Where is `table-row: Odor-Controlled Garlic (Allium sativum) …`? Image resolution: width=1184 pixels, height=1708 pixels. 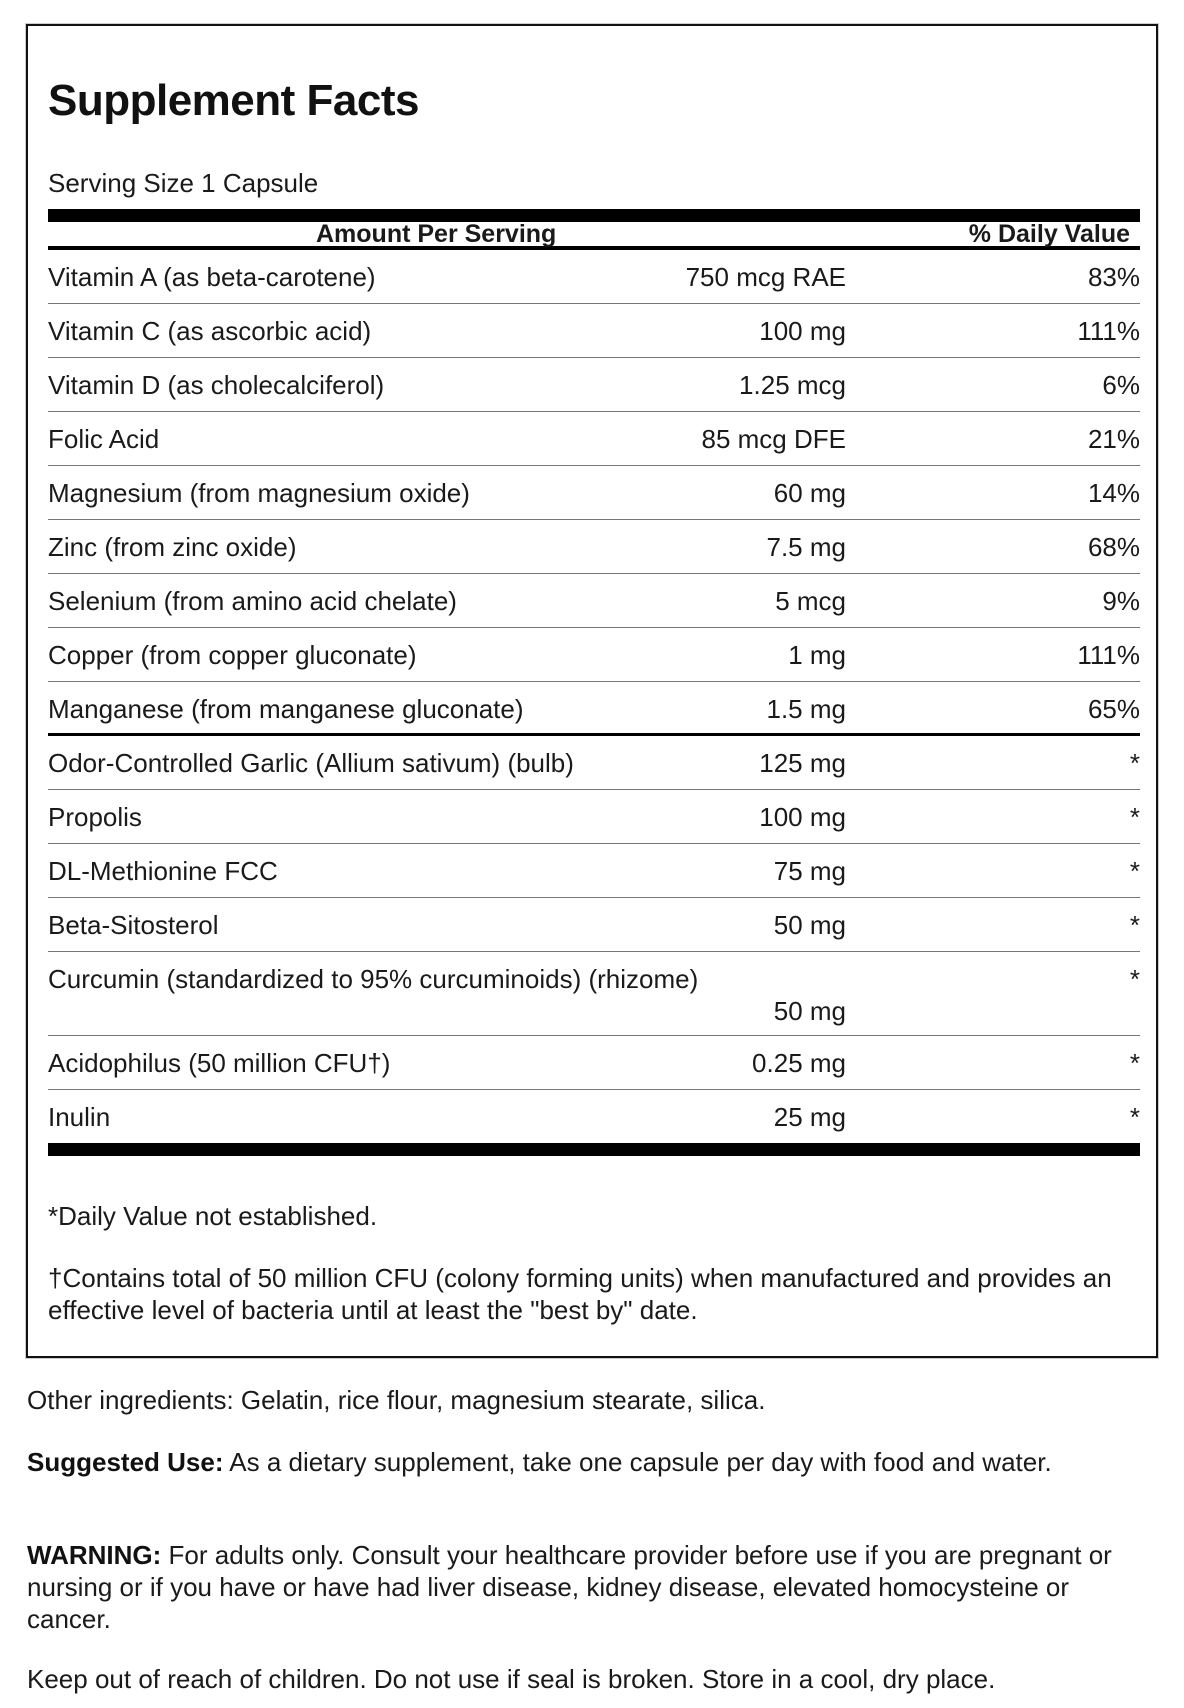 table-row: Odor-Controlled Garlic (Allium sativum) … is located at coordinates (594, 763).